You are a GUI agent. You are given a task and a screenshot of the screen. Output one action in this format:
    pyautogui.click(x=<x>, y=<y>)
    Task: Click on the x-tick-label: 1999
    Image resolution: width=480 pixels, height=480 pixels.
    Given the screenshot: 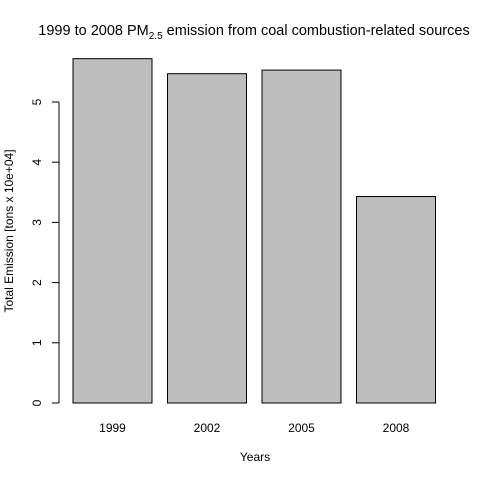 What is the action you would take?
    pyautogui.click(x=112, y=428)
    